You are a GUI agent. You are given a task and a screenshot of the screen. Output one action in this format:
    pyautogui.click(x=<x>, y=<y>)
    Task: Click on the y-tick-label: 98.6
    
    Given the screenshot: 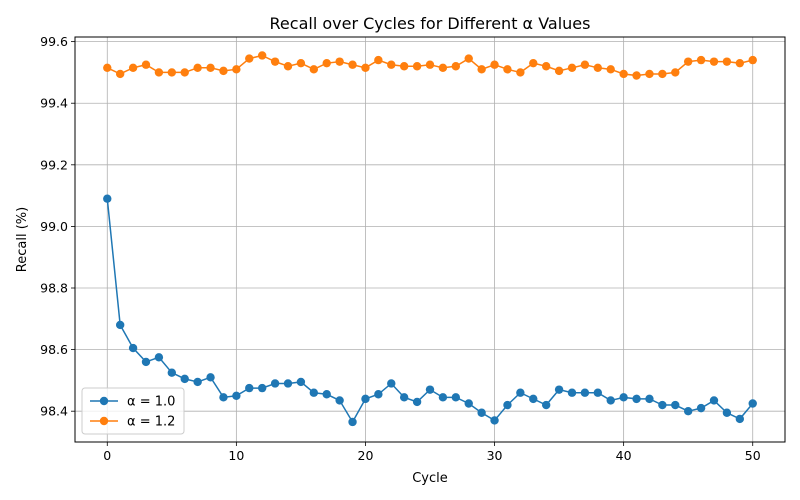 What is the action you would take?
    pyautogui.click(x=54, y=349)
    